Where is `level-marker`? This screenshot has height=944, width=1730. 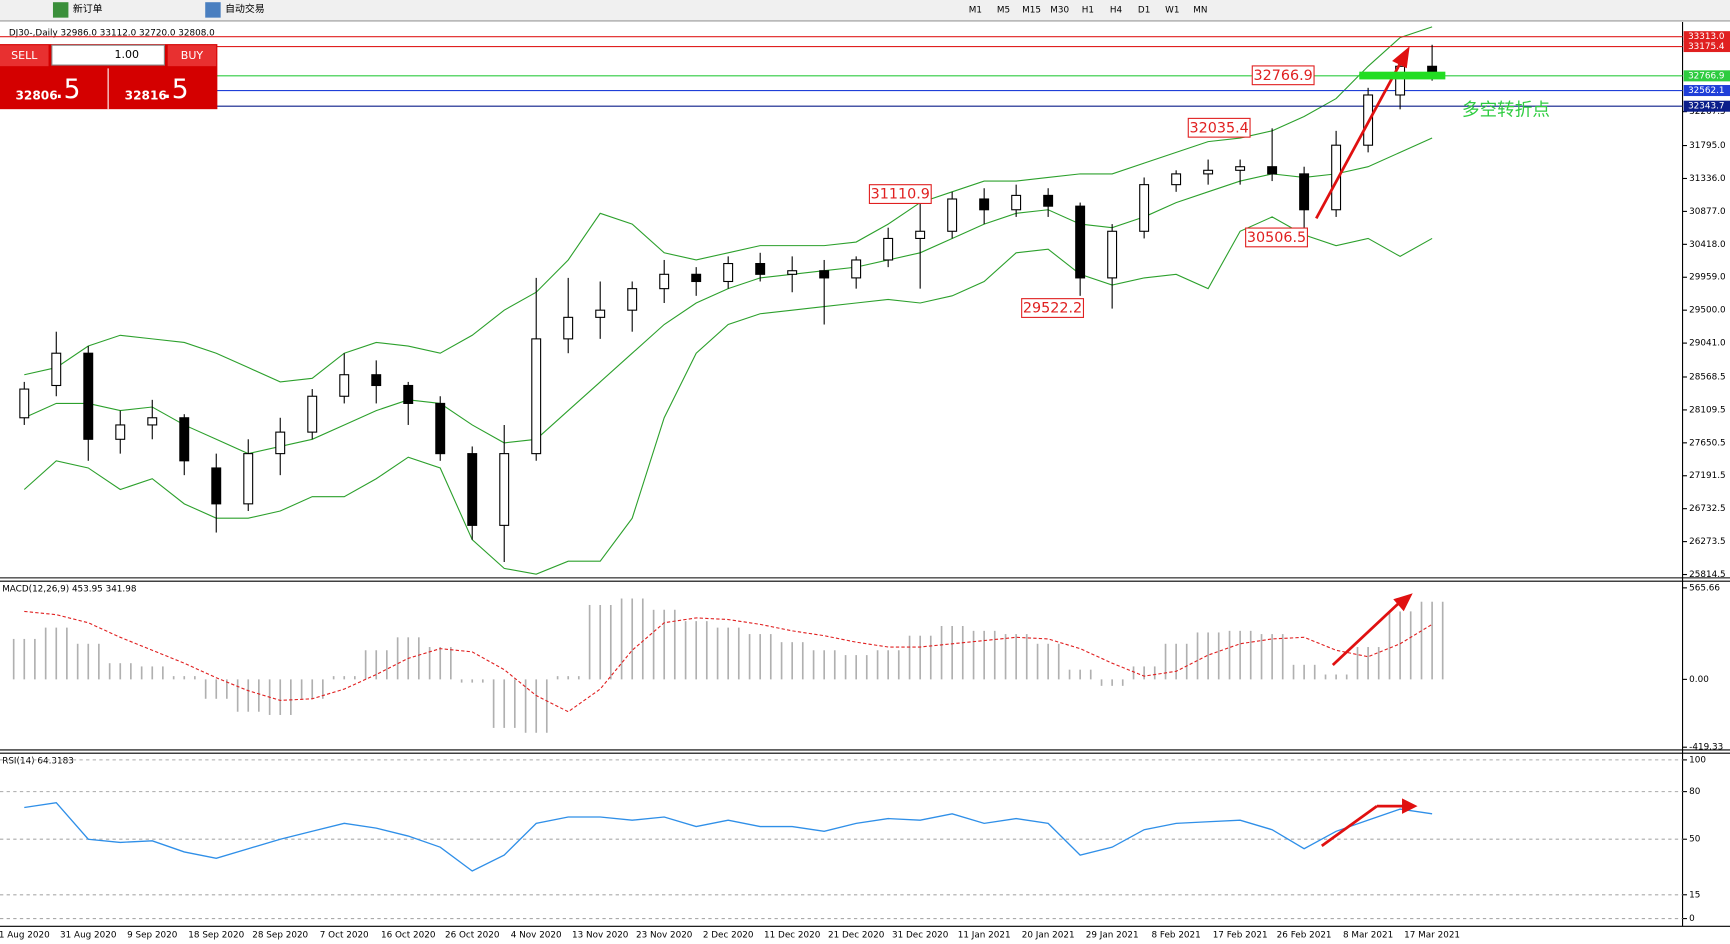
level-marker is located at coordinates (1402, 75).